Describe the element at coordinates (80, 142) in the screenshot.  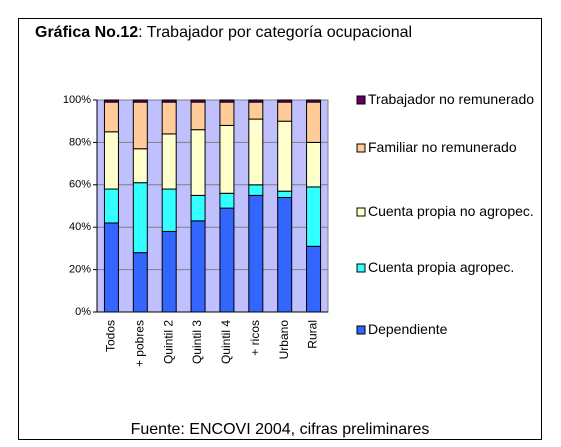
I see `y-tick-label: 80%` at that location.